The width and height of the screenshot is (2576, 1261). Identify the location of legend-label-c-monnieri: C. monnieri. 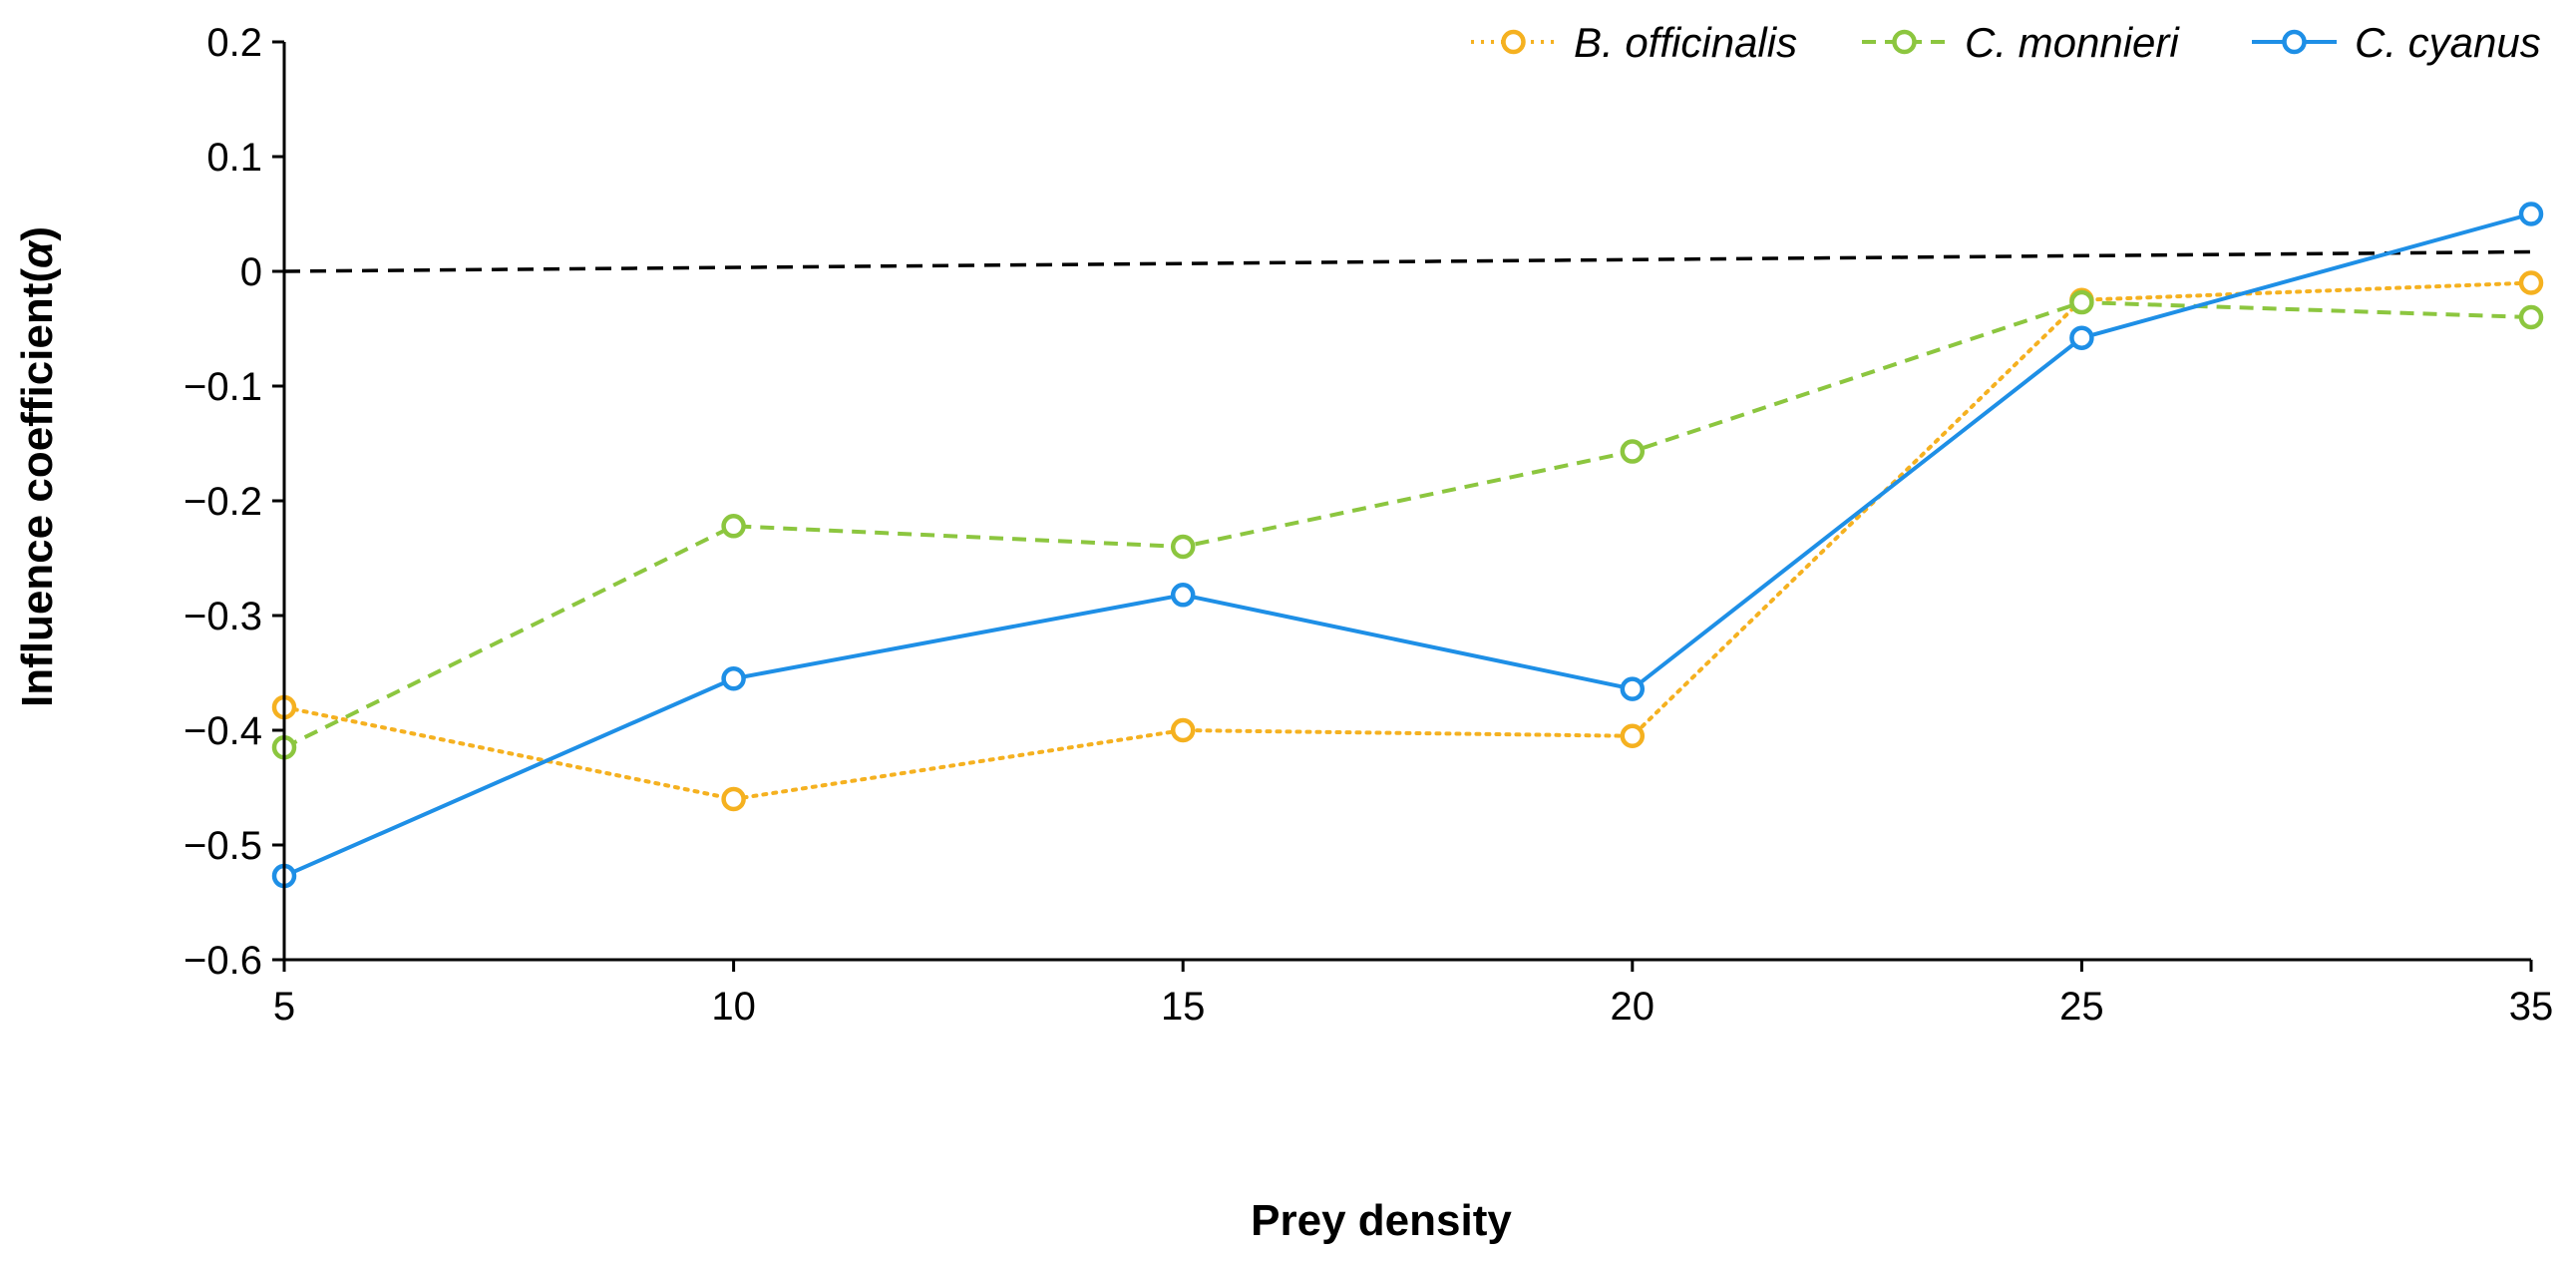
(2072, 42).